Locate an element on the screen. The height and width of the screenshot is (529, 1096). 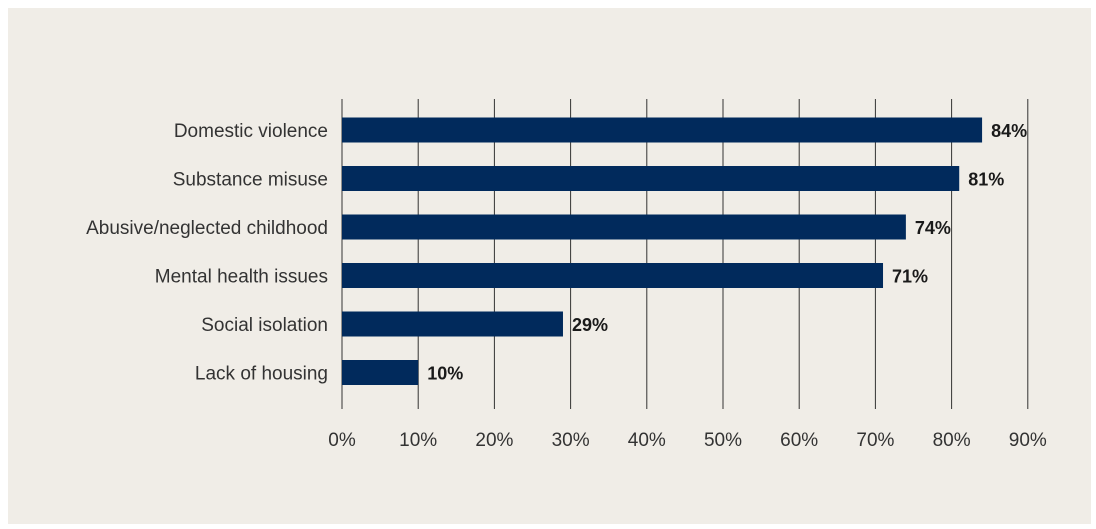
x-tick-label: 0% is located at coordinates (342, 440).